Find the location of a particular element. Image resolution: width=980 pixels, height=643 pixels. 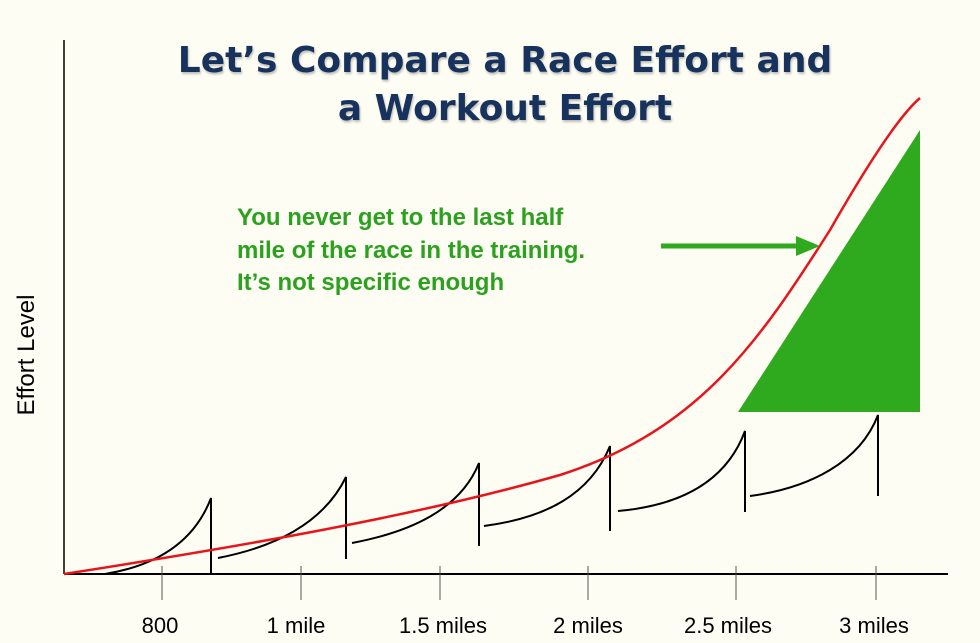

x-tick-label-800: 800 is located at coordinates (160, 625).